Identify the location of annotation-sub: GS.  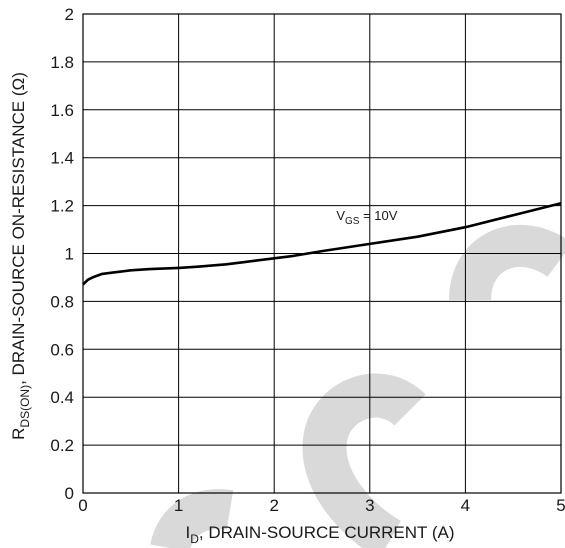
(352, 221).